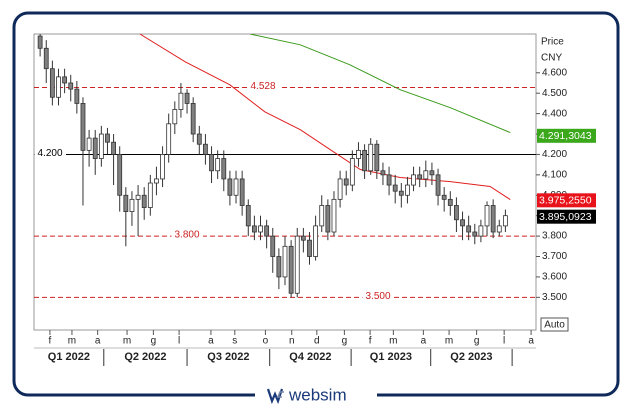 The image size is (632, 411). I want to click on moving-average, so click(380, 84).